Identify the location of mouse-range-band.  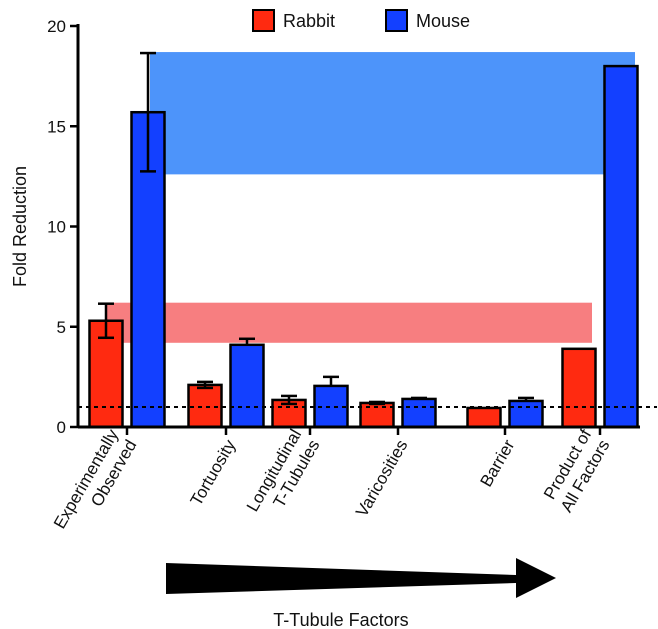
(392, 113).